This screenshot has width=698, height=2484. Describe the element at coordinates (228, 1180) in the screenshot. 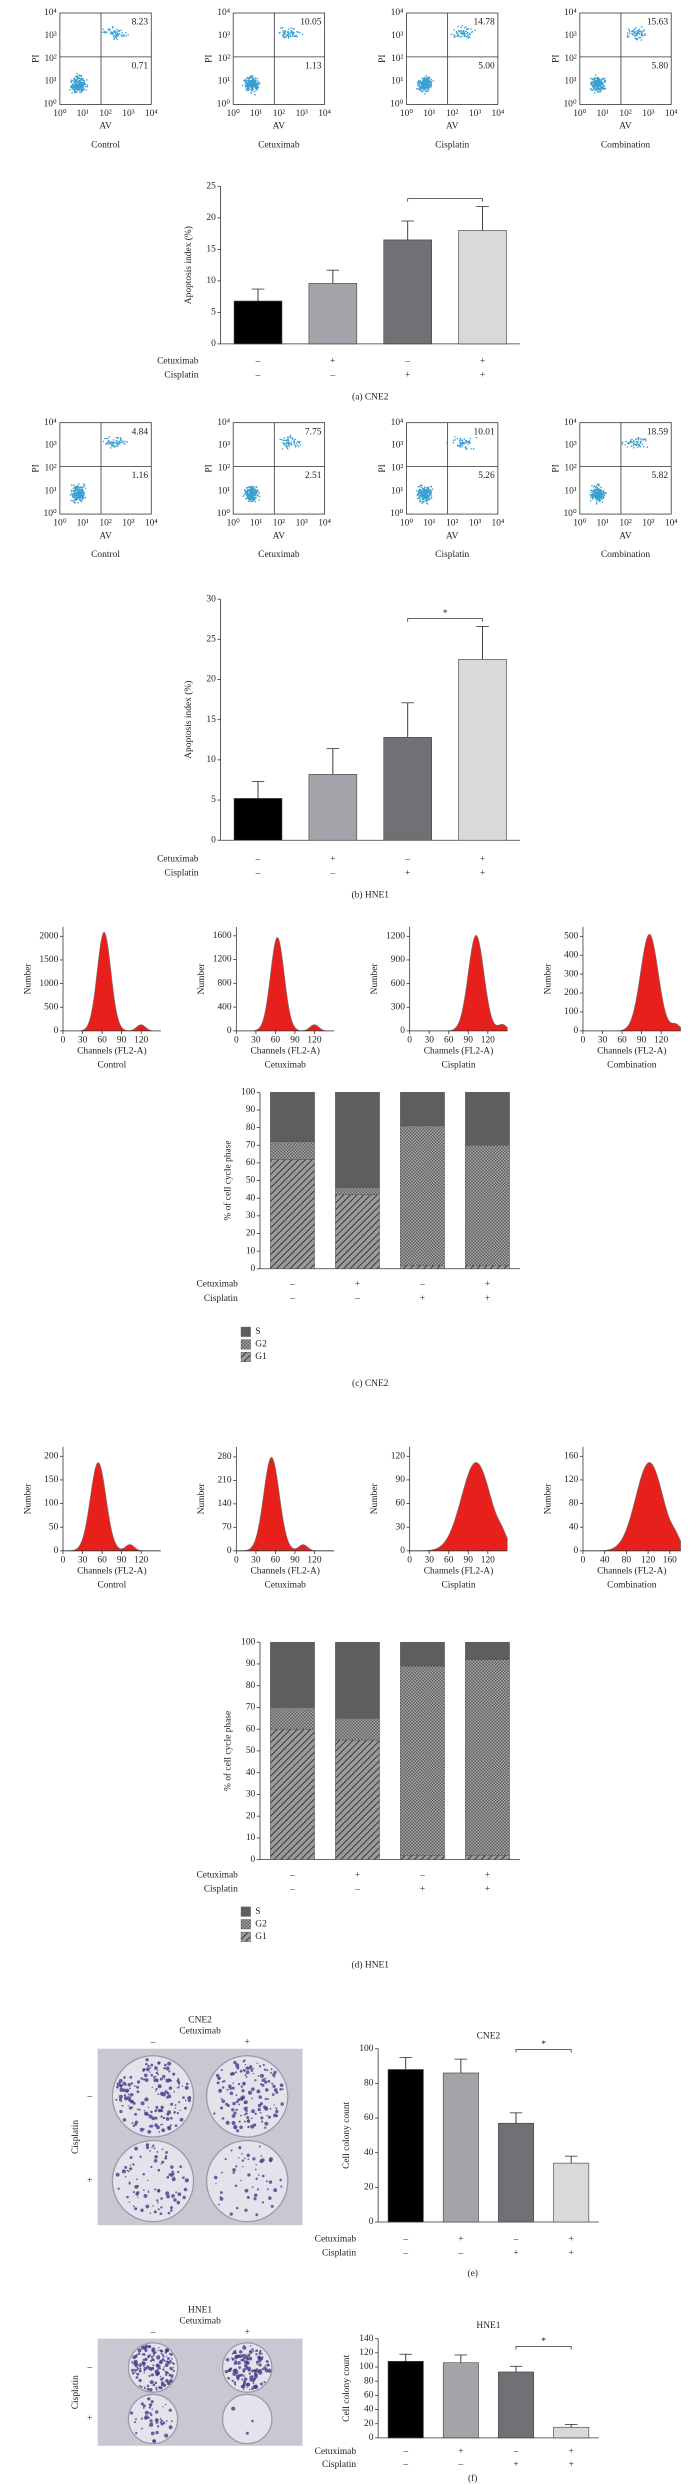

I see `y-axis-label: % of cell cycle phase` at that location.